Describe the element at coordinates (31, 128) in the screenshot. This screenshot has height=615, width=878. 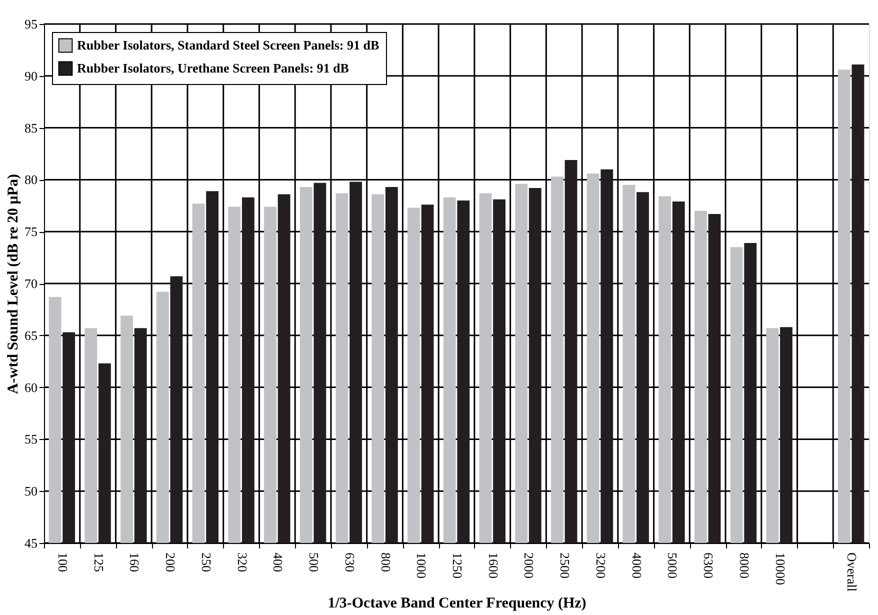
I see `y-tick-label: 85` at that location.